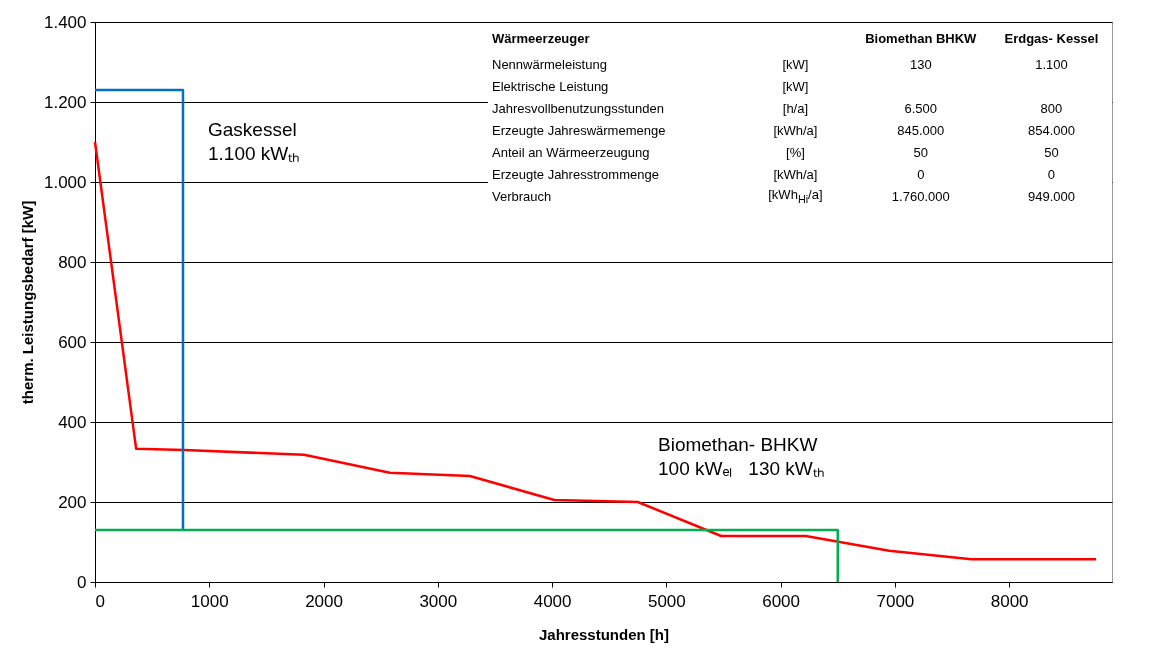 The image size is (1167, 657). What do you see at coordinates (324, 601) in the screenshot?
I see `x-tick-label: 2000` at bounding box center [324, 601].